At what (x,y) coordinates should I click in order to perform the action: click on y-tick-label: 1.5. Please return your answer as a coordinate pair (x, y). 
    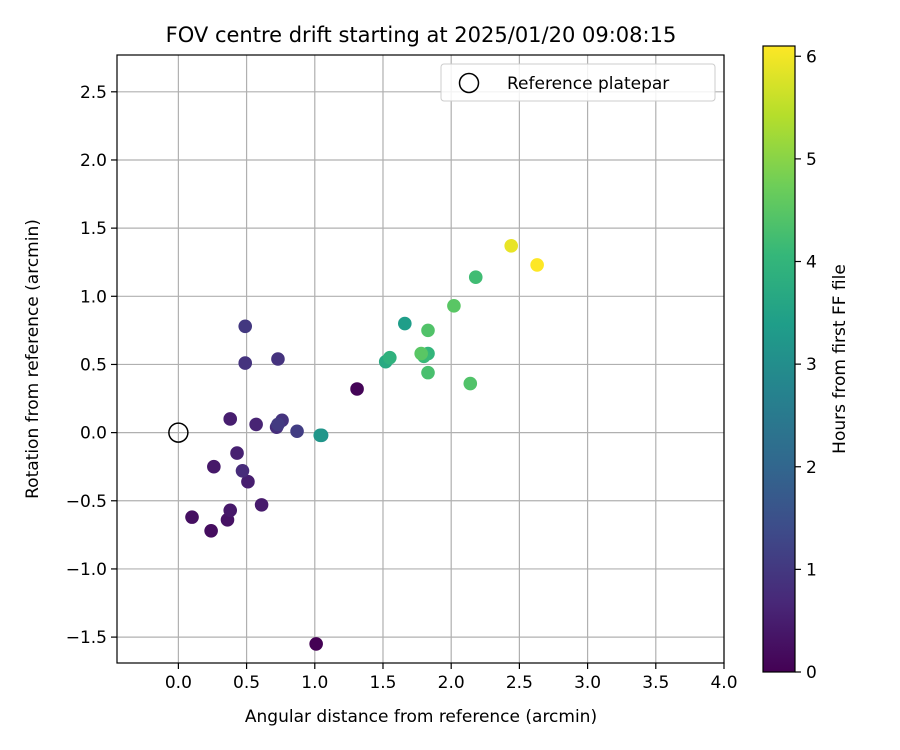
    Looking at the image, I should click on (93, 229).